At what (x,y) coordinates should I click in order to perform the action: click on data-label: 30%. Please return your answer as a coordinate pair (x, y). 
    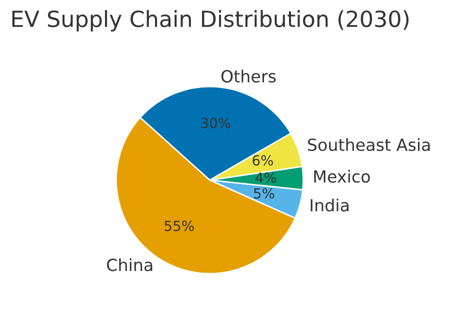
    Looking at the image, I should click on (215, 123).